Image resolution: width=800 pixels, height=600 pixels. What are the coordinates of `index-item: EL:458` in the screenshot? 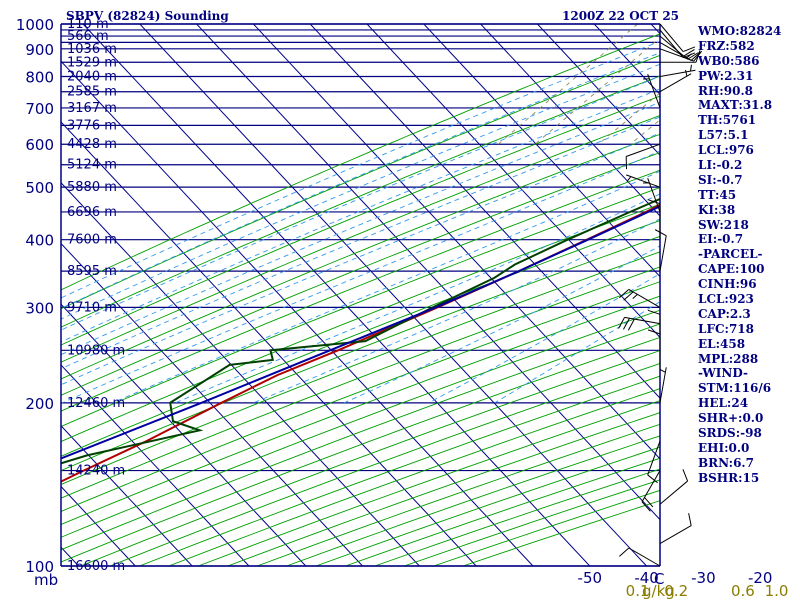 It's located at (722, 343).